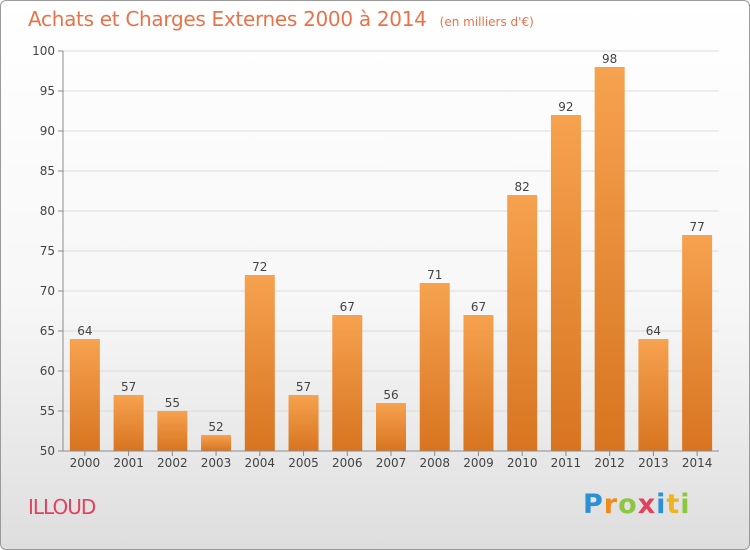 This screenshot has width=750, height=550. What do you see at coordinates (566, 463) in the screenshot?
I see `x-tick-label: 2011` at bounding box center [566, 463].